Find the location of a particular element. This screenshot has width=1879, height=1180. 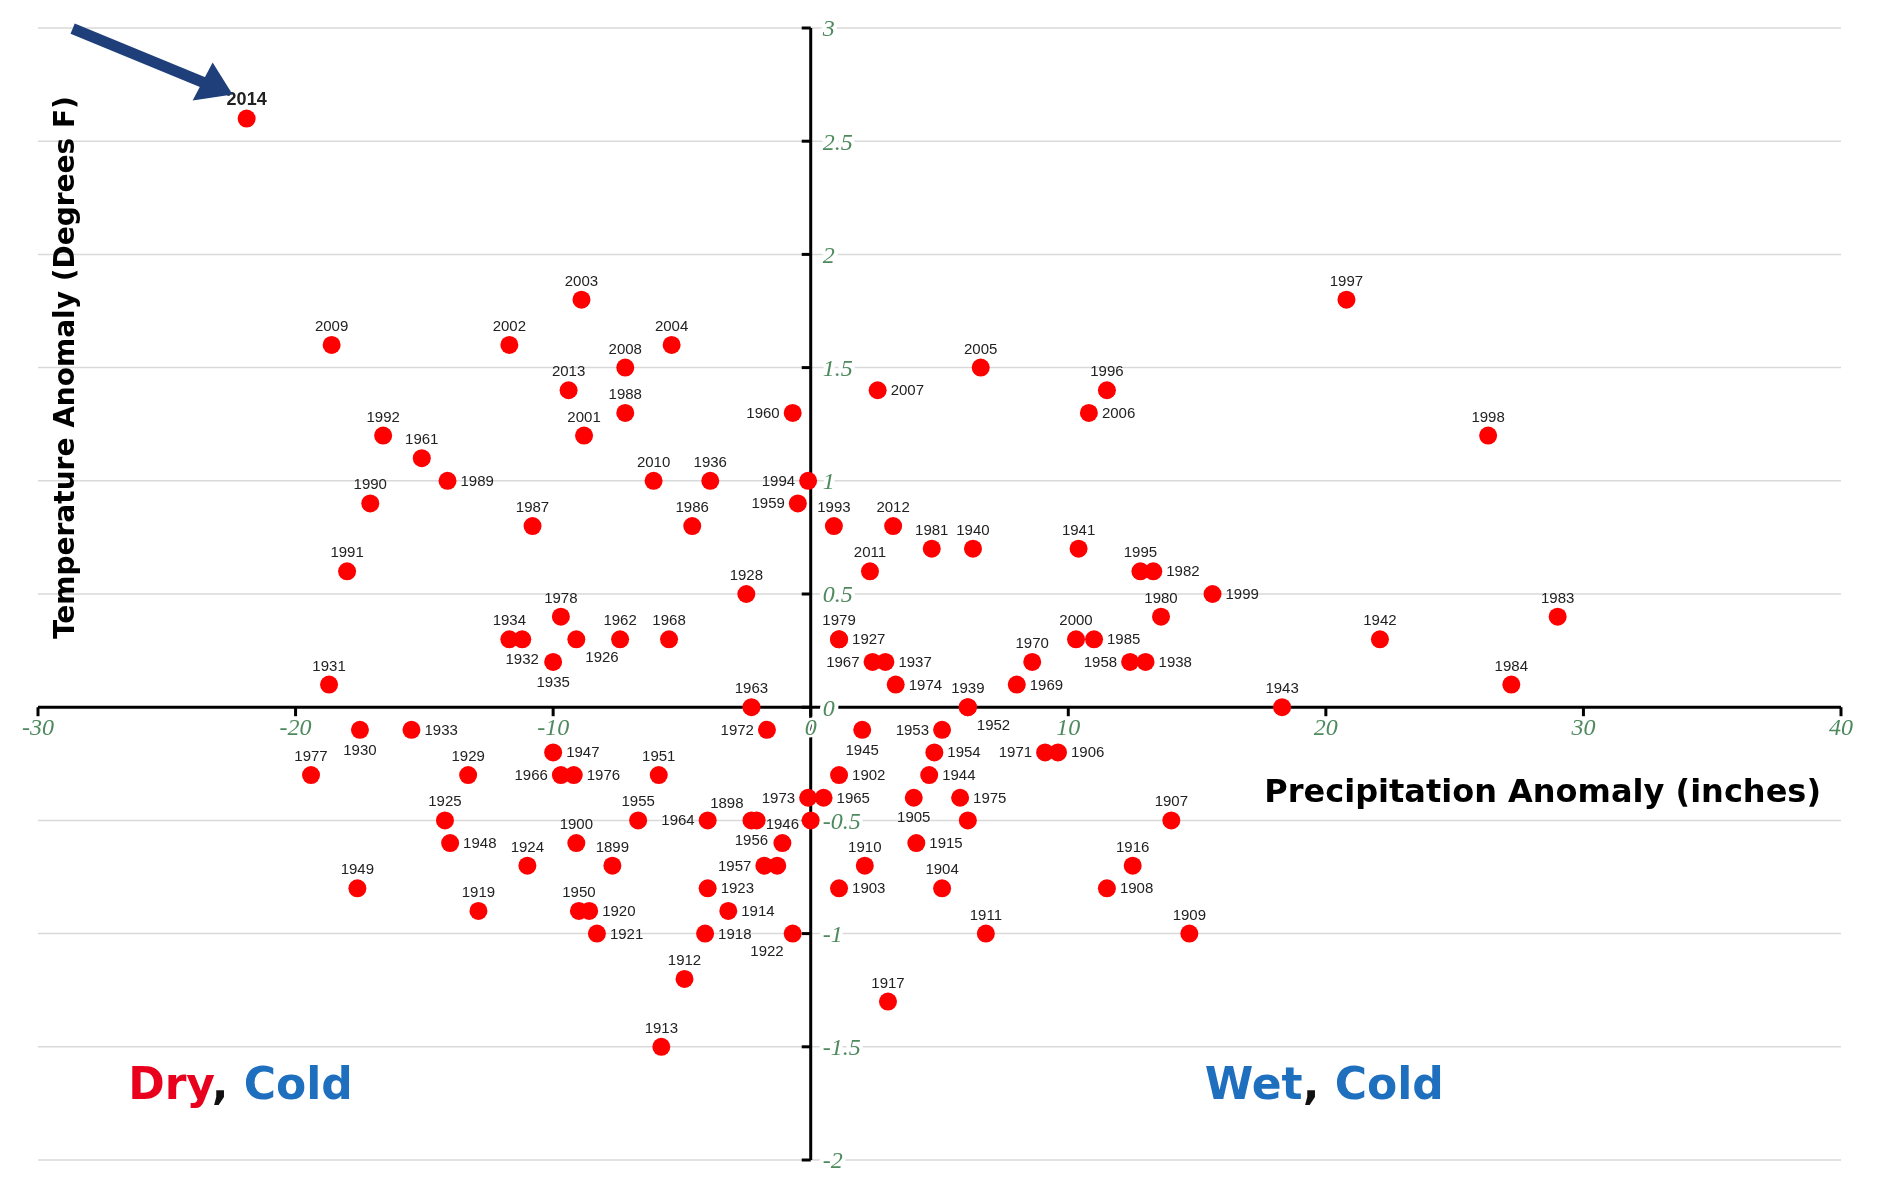

annotation: 1915 is located at coordinates (946, 843).